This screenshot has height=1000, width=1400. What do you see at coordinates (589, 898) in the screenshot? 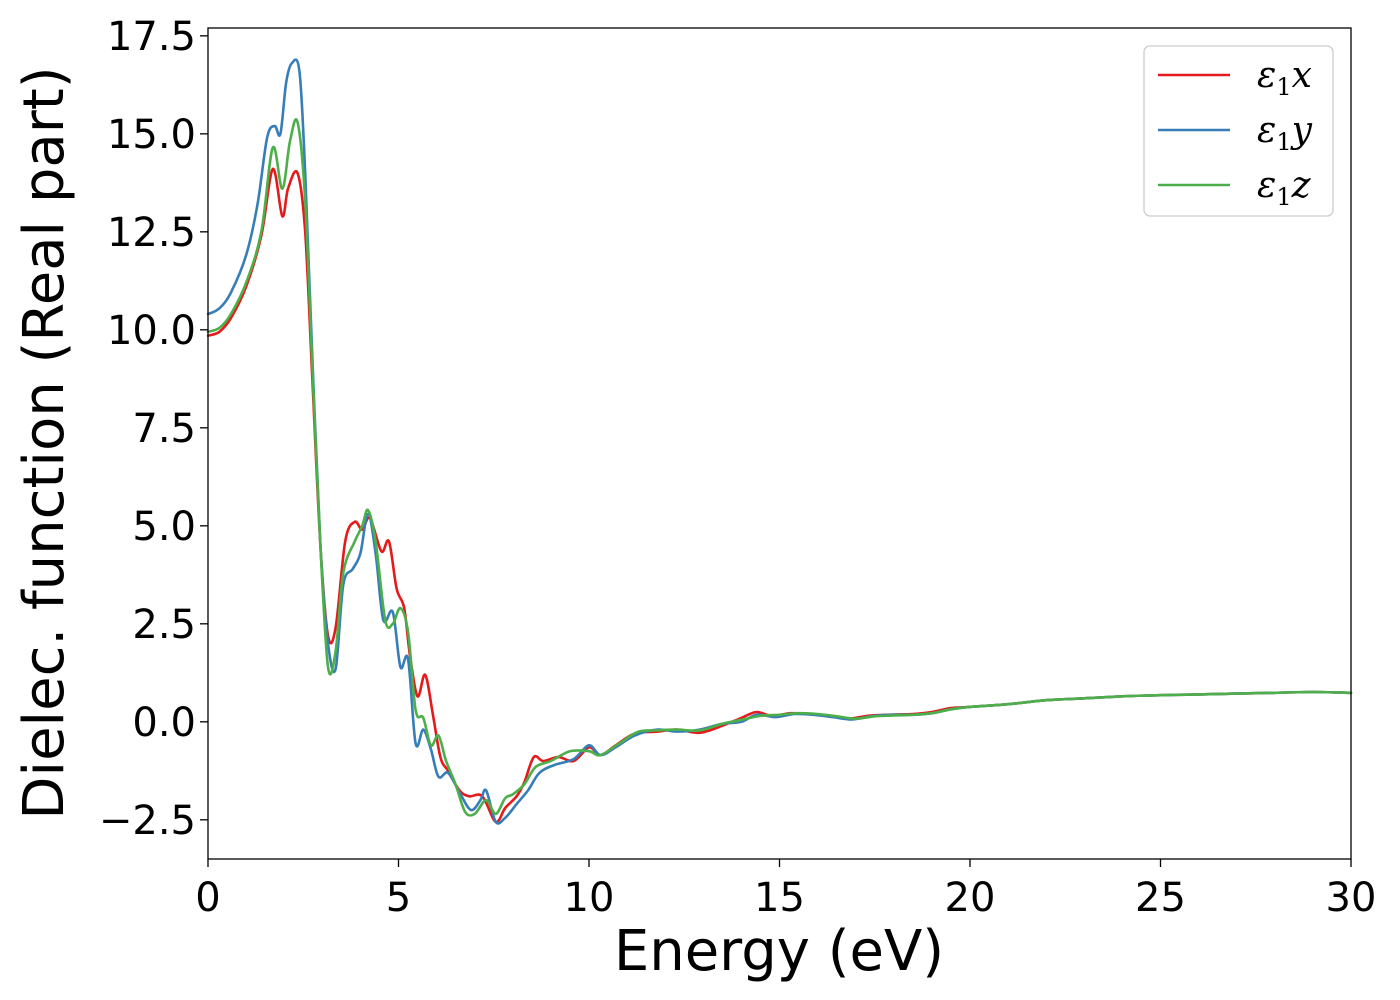
I see `x-tick-label: 10` at bounding box center [589, 898].